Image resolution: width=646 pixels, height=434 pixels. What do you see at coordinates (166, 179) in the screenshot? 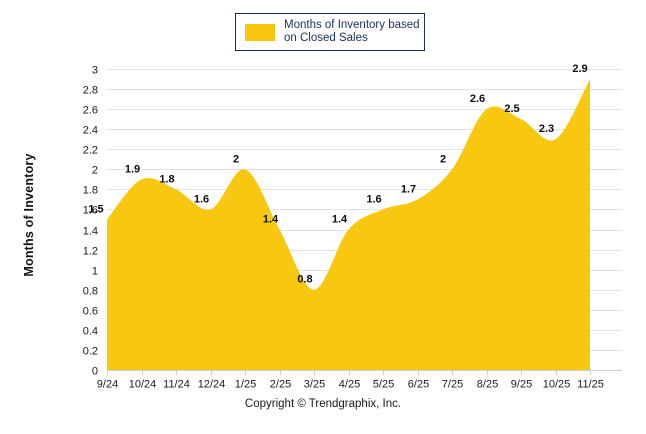
I see `data-point-label: 1.8` at bounding box center [166, 179].